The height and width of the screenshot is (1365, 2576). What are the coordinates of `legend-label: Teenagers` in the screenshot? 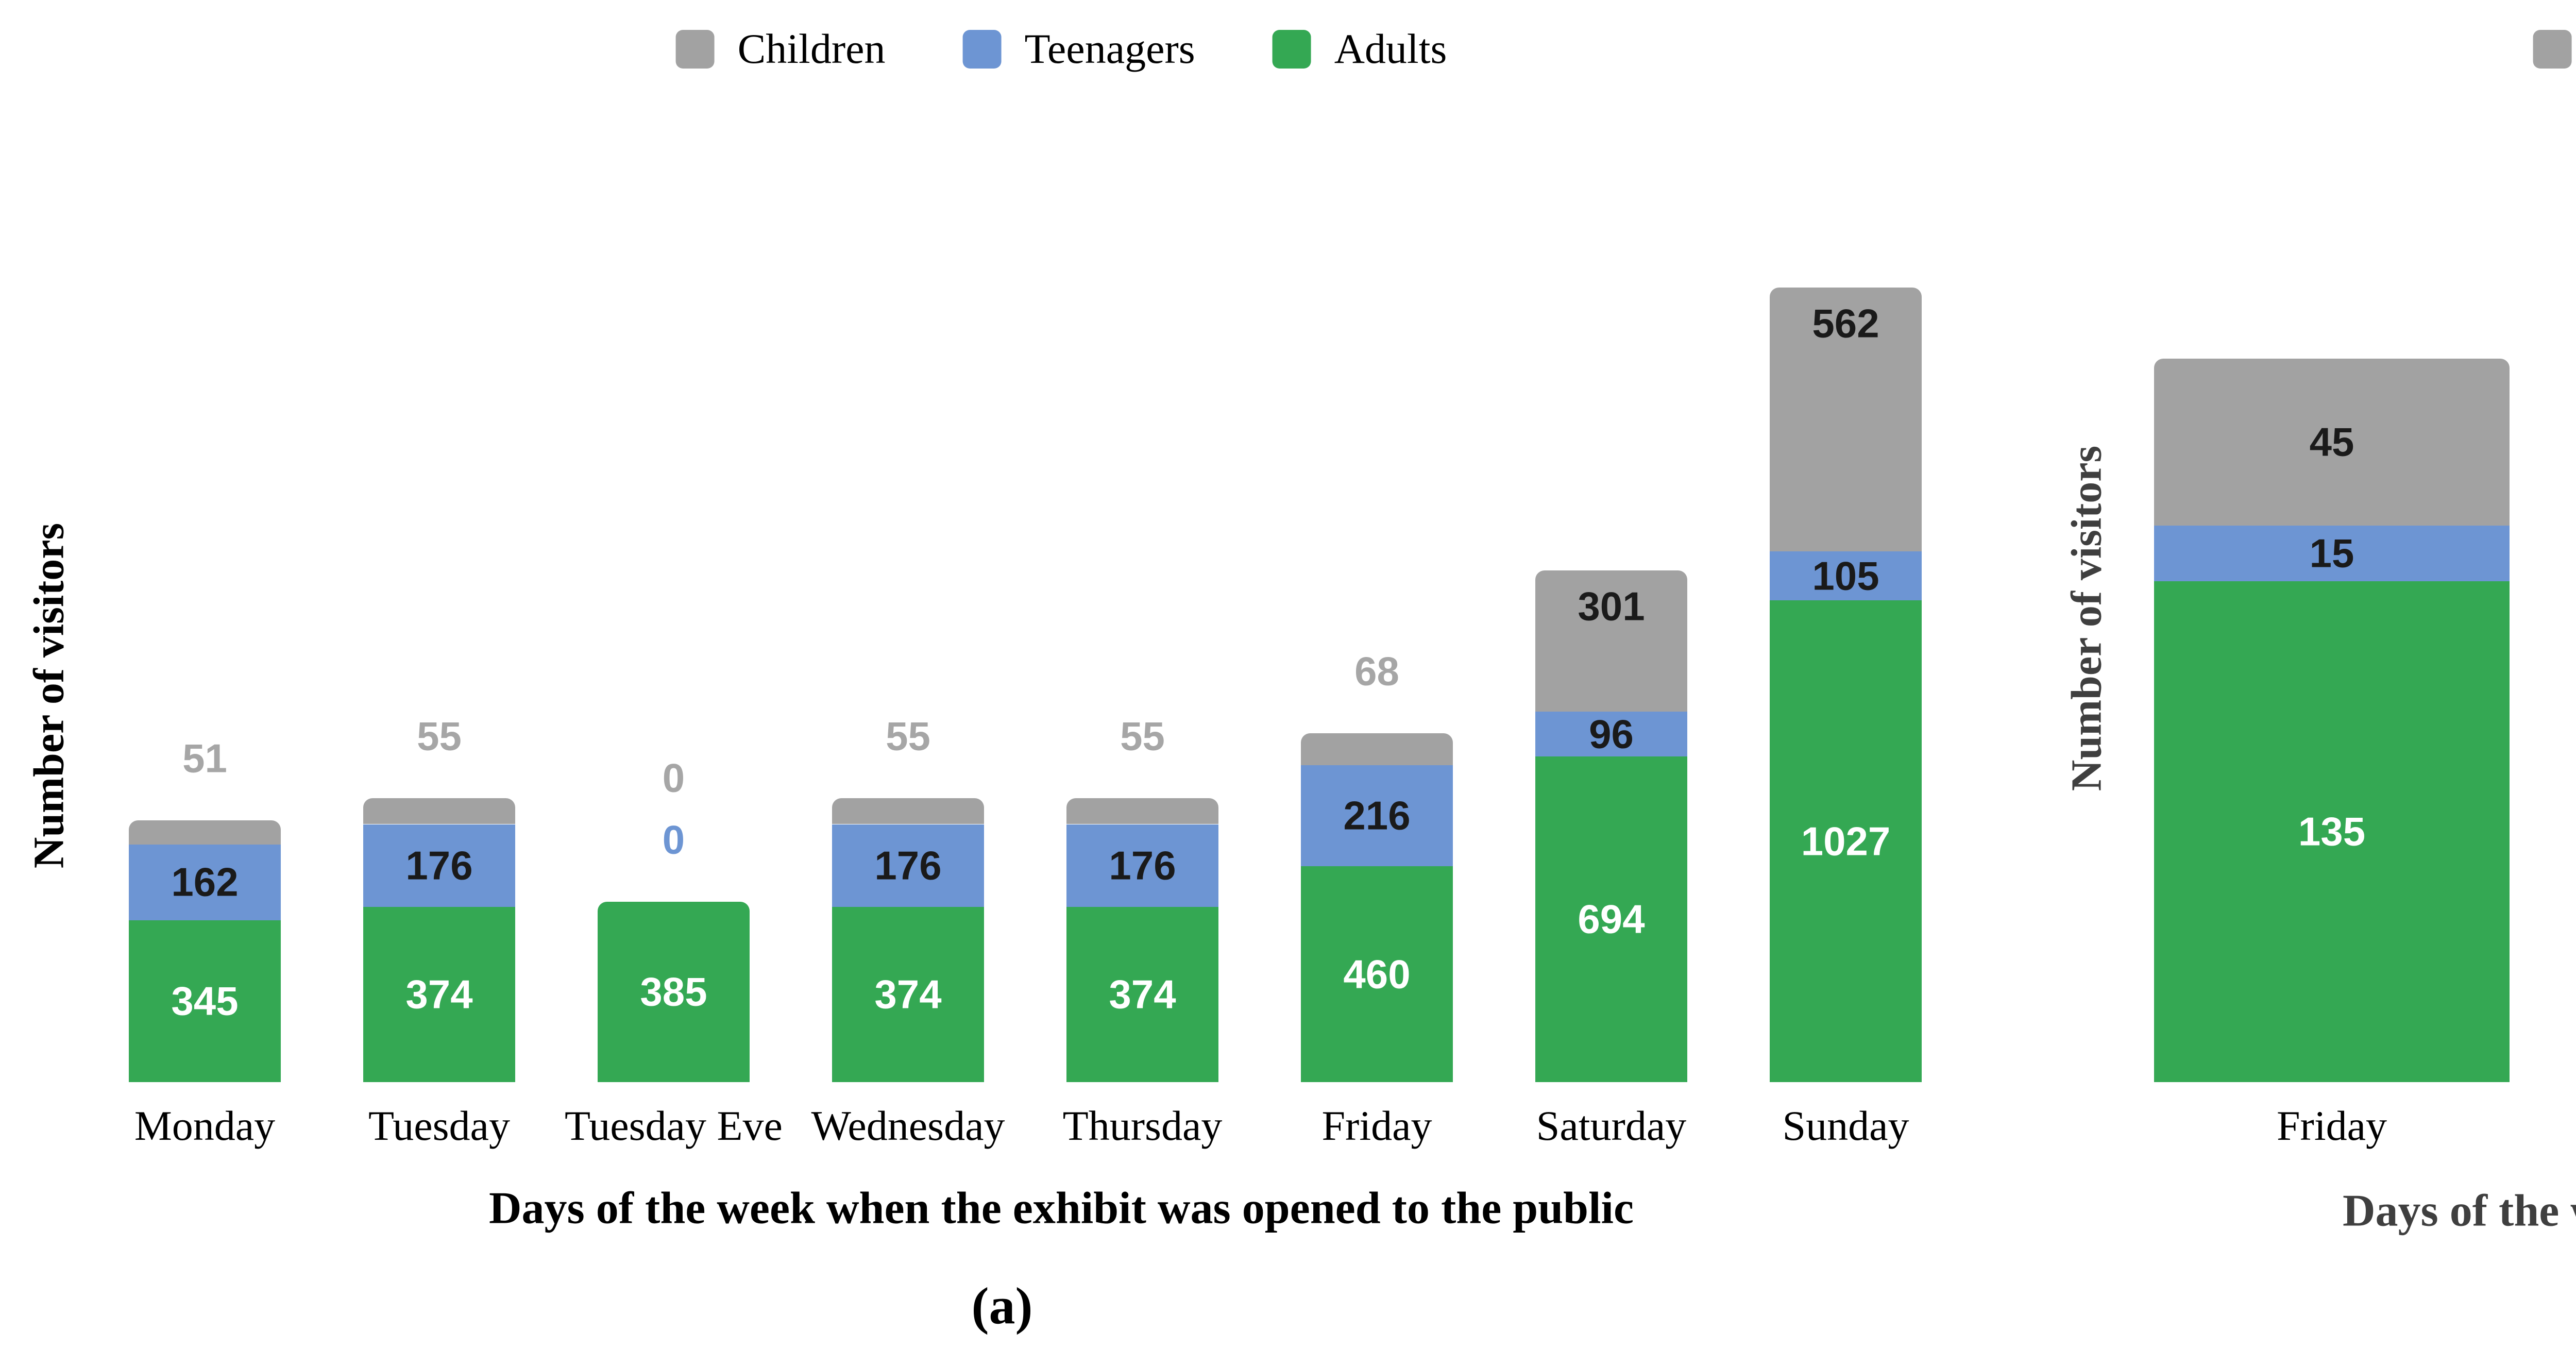 It's located at (1109, 48).